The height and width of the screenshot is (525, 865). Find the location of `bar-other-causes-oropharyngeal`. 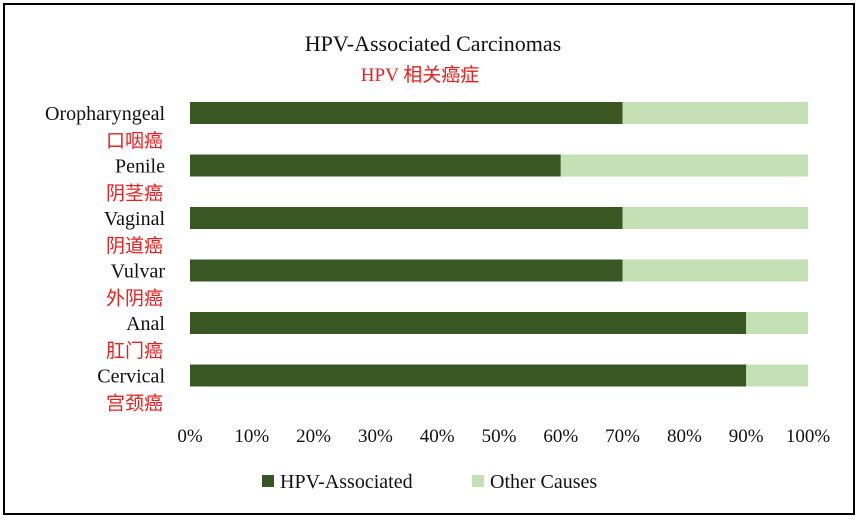

bar-other-causes-oropharyngeal is located at coordinates (715, 113).